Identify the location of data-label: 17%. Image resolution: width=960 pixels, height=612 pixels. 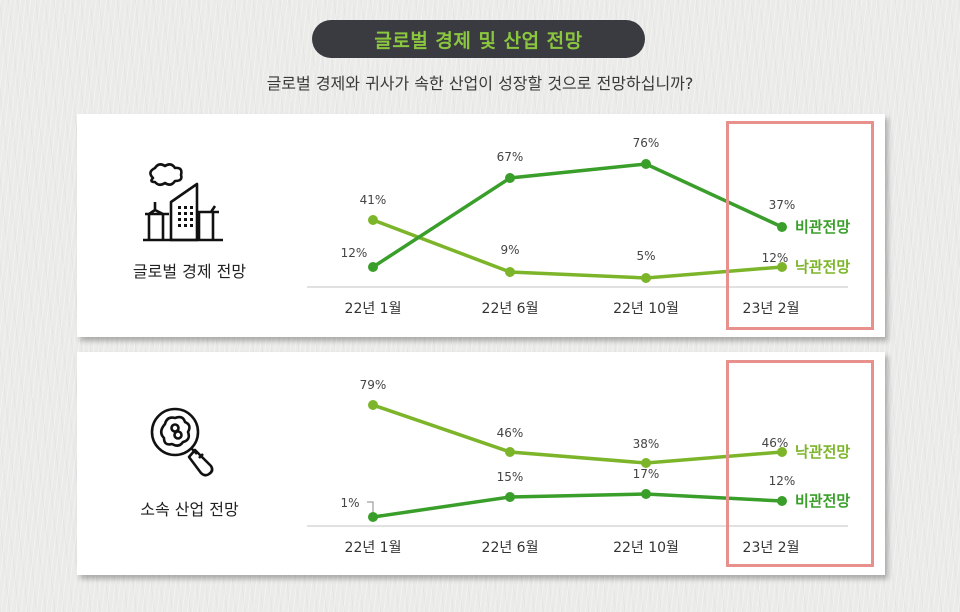
(646, 474).